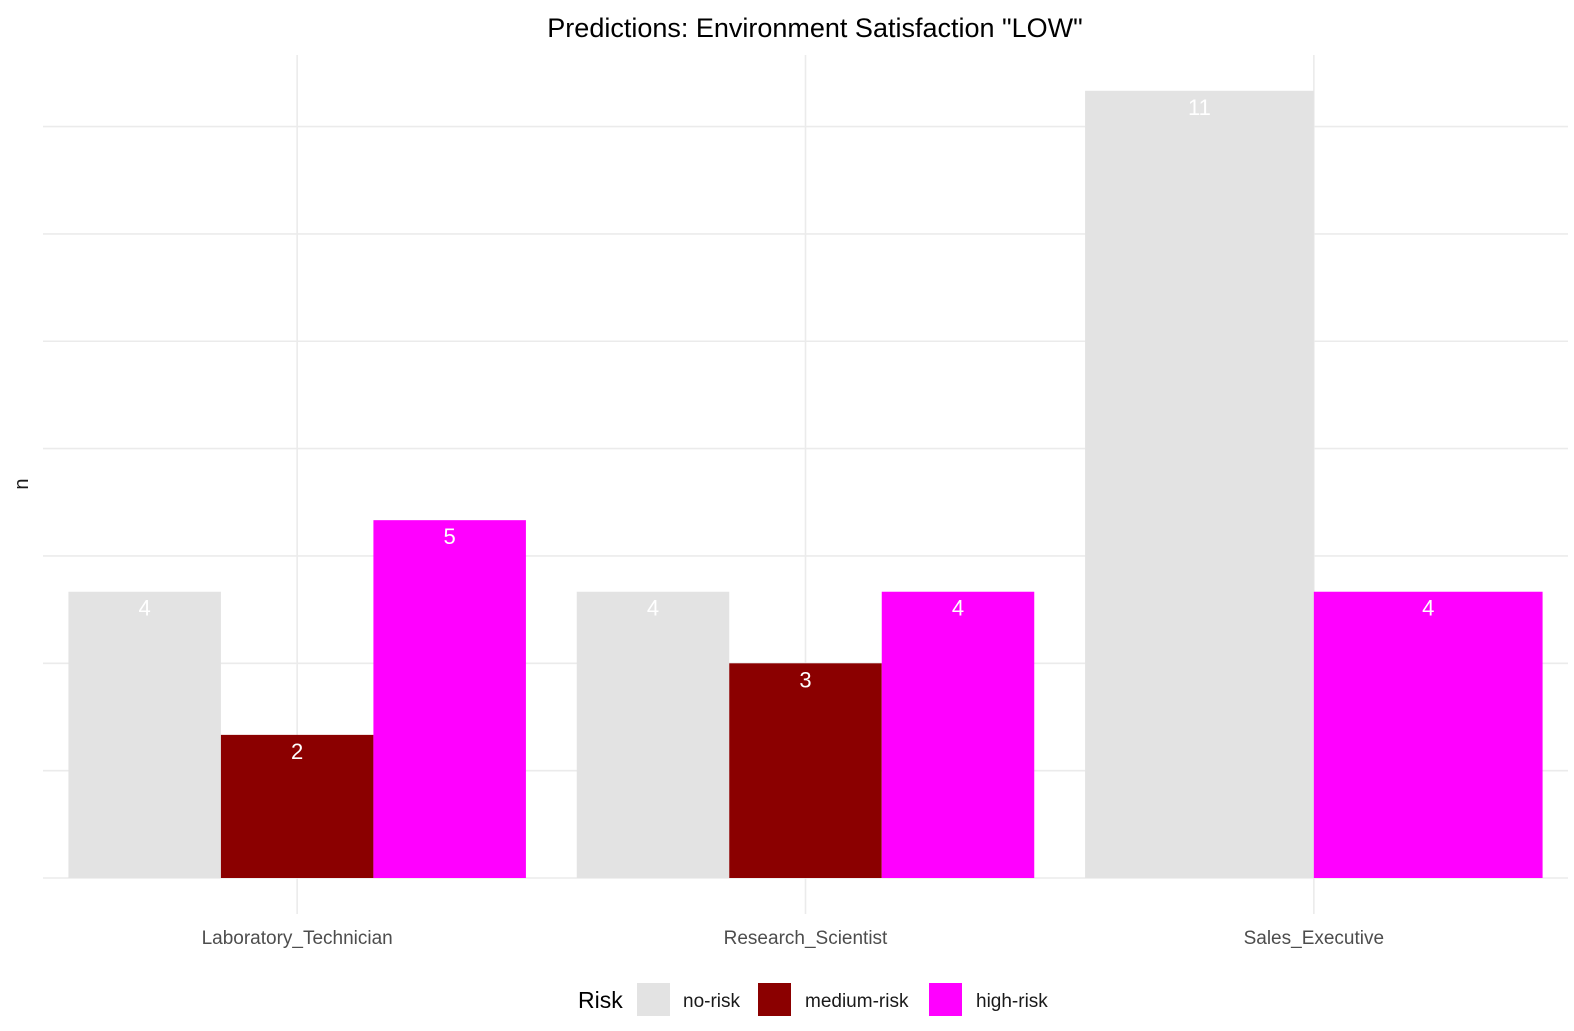 The image size is (1574, 1031). Describe the element at coordinates (806, 938) in the screenshot. I see `x-tick-label-Research_Scientist: Research_Scientist` at that location.